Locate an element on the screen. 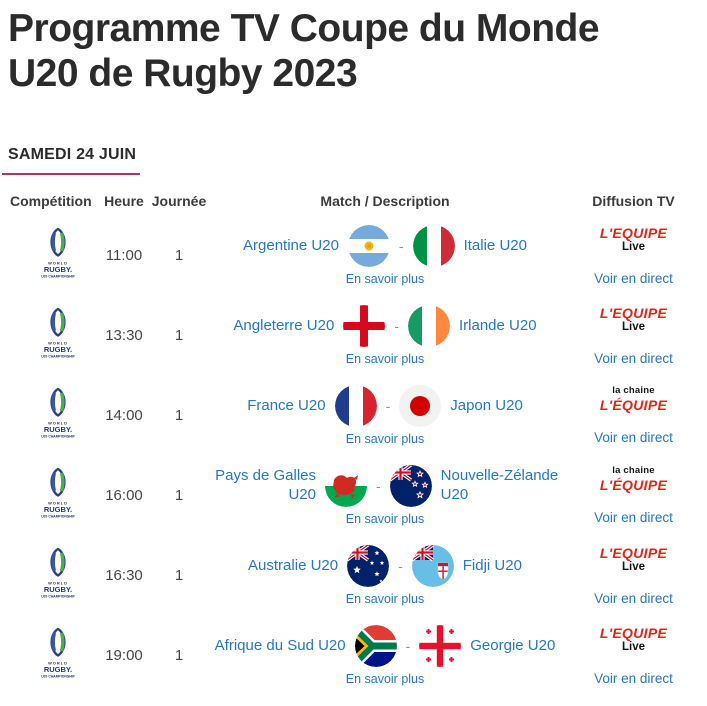 The image size is (707, 706). match-time: 13:30 is located at coordinates (124, 335).